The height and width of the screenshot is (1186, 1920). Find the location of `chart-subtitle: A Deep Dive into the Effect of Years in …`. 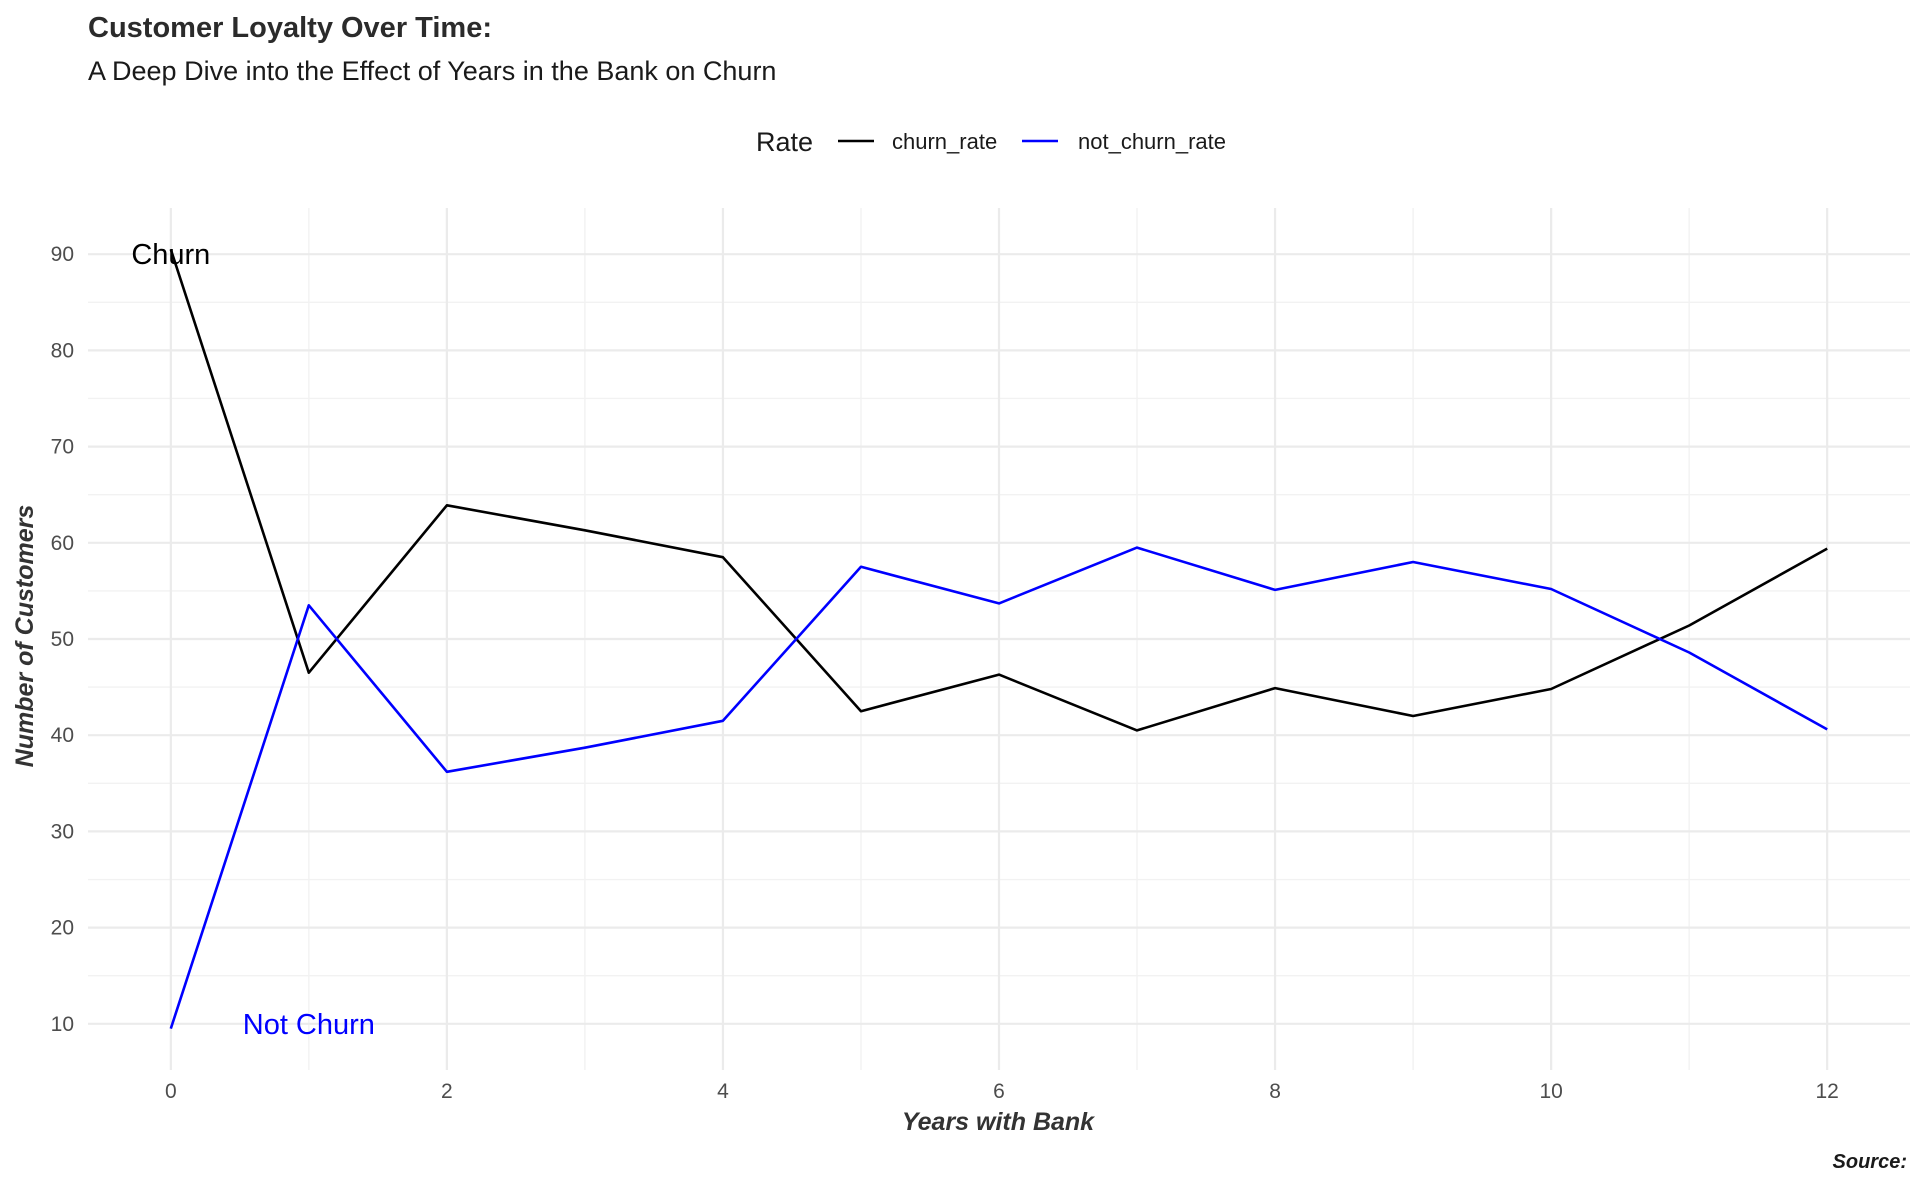

chart-subtitle: A Deep Dive into the Effect of Years in … is located at coordinates (432, 71).